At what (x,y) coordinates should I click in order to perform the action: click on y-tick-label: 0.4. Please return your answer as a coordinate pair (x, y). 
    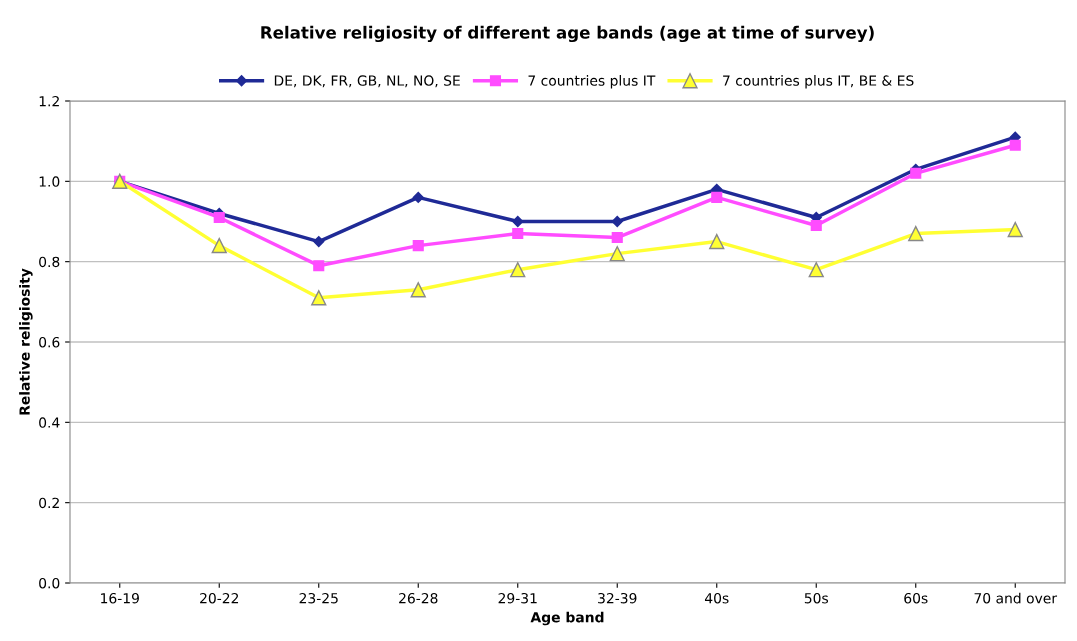
    Looking at the image, I should click on (49, 422).